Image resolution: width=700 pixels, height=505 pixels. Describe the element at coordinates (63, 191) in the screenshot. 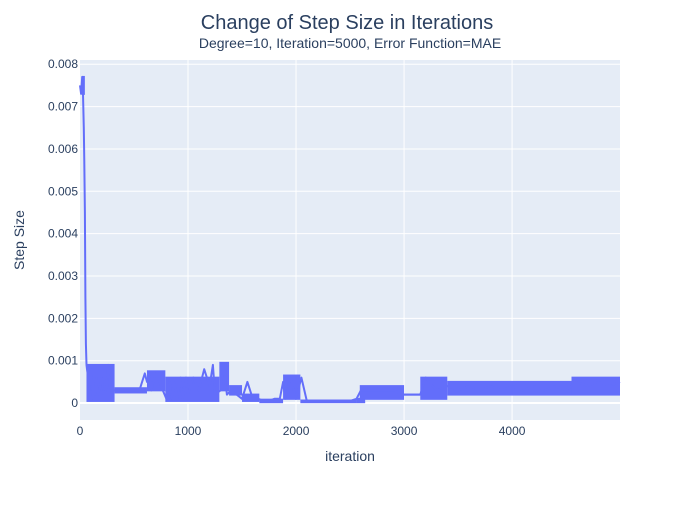

I see `y-tick-label: 0.005` at that location.